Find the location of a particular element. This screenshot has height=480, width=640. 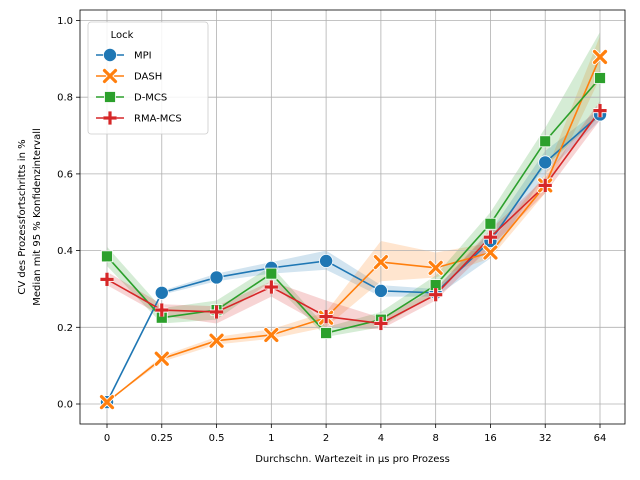

legend-box is located at coordinates (148, 78).